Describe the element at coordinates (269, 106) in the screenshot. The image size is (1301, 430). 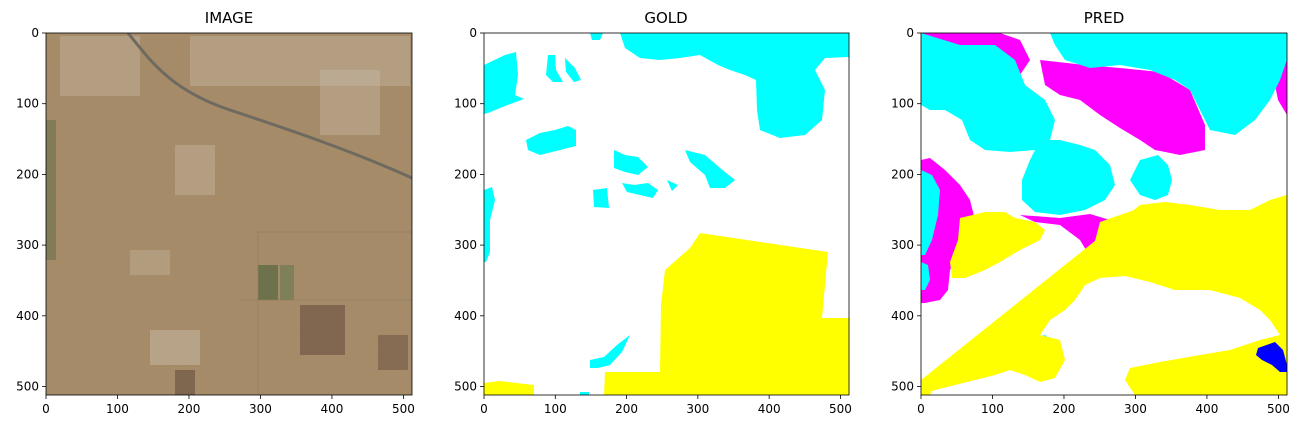
I see `road` at that location.